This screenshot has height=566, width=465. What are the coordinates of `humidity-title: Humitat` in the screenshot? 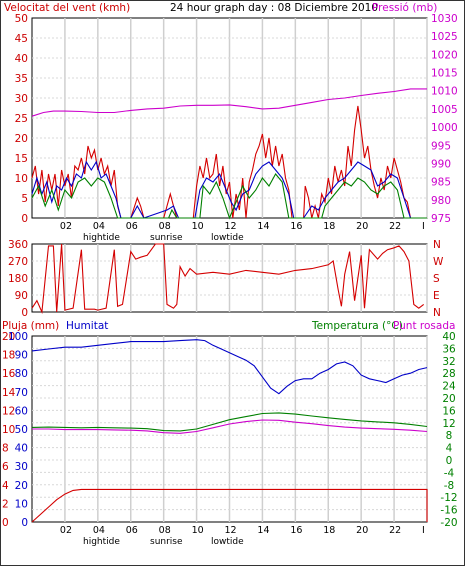 It's located at (87, 326).